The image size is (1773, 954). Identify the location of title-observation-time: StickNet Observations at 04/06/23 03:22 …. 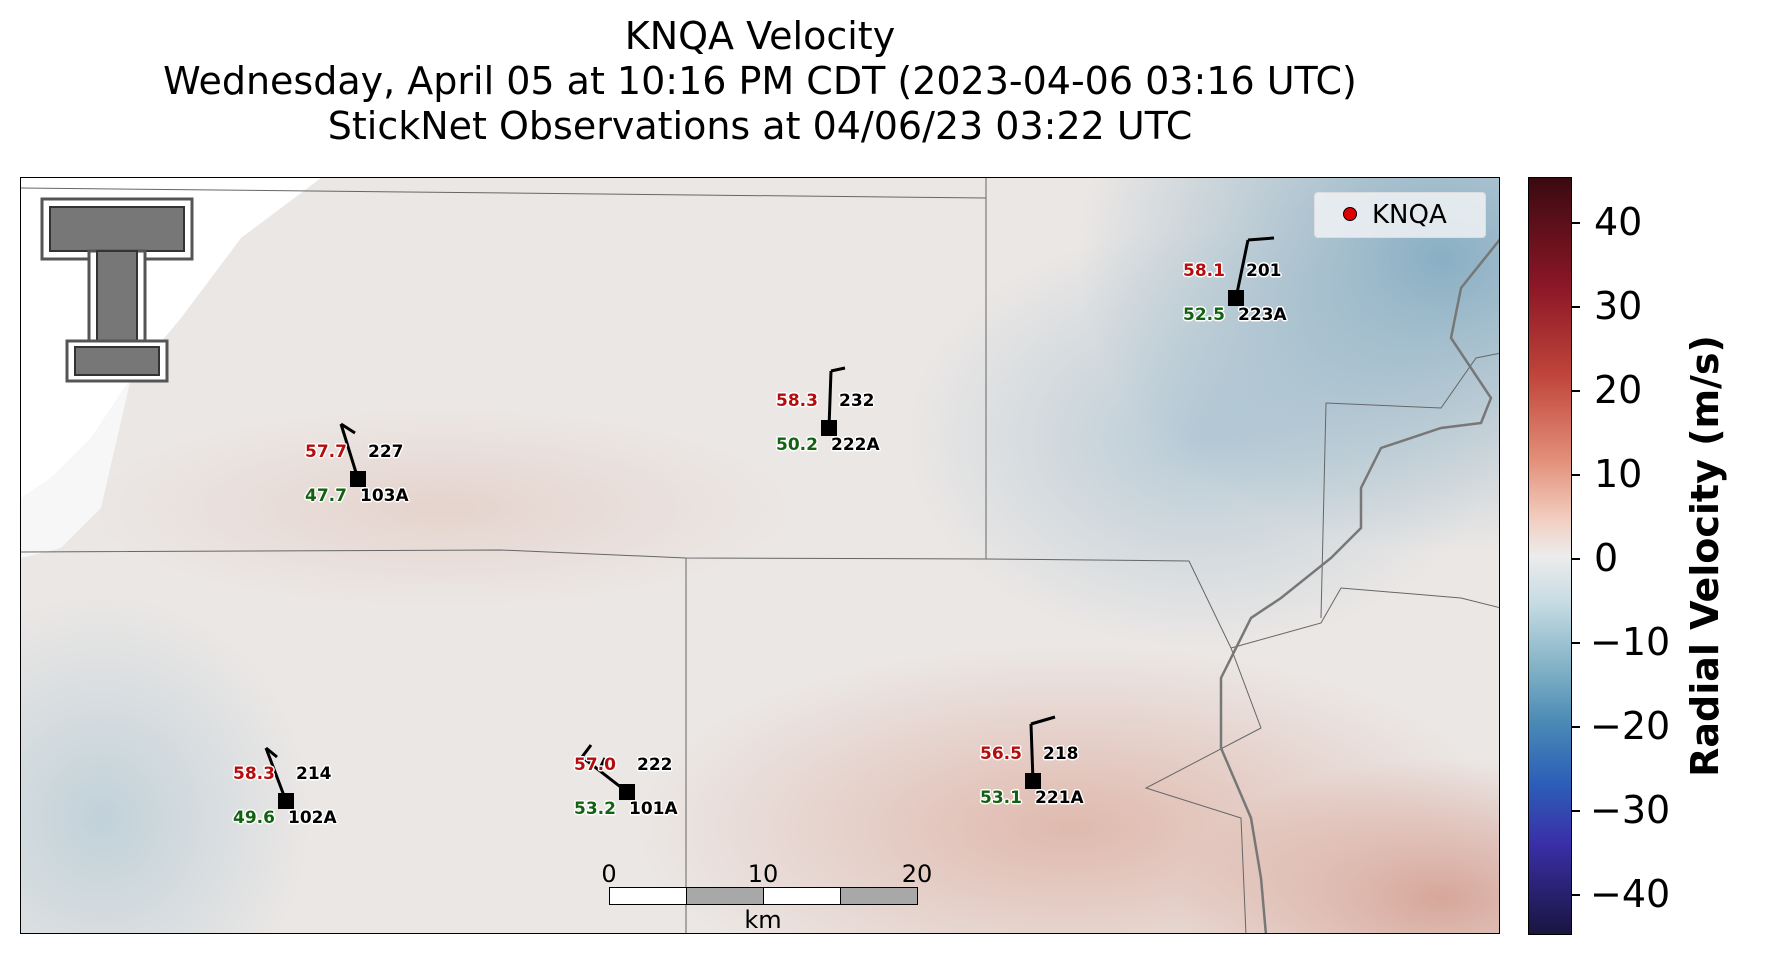
(760, 126).